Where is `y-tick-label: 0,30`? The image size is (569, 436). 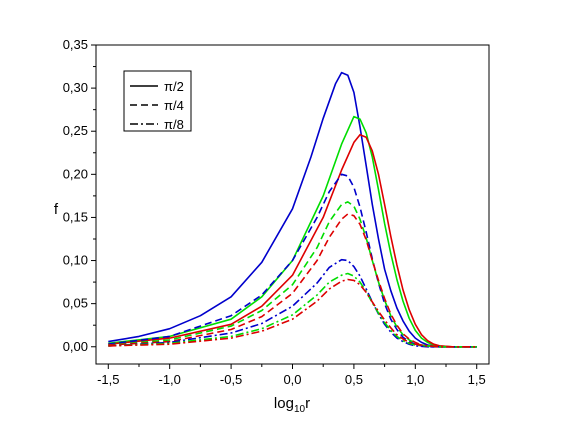 y-tick-label: 0,30 is located at coordinates (75, 87).